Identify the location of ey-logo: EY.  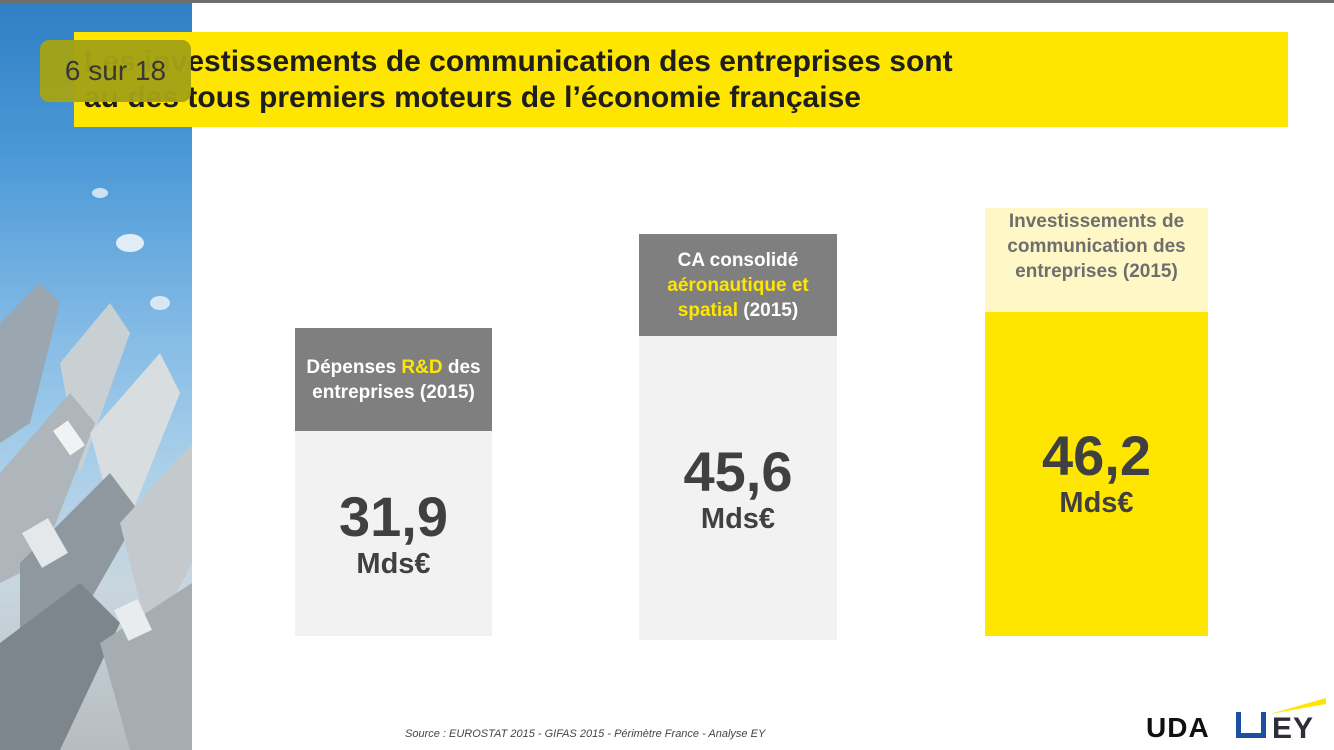
(1293, 728).